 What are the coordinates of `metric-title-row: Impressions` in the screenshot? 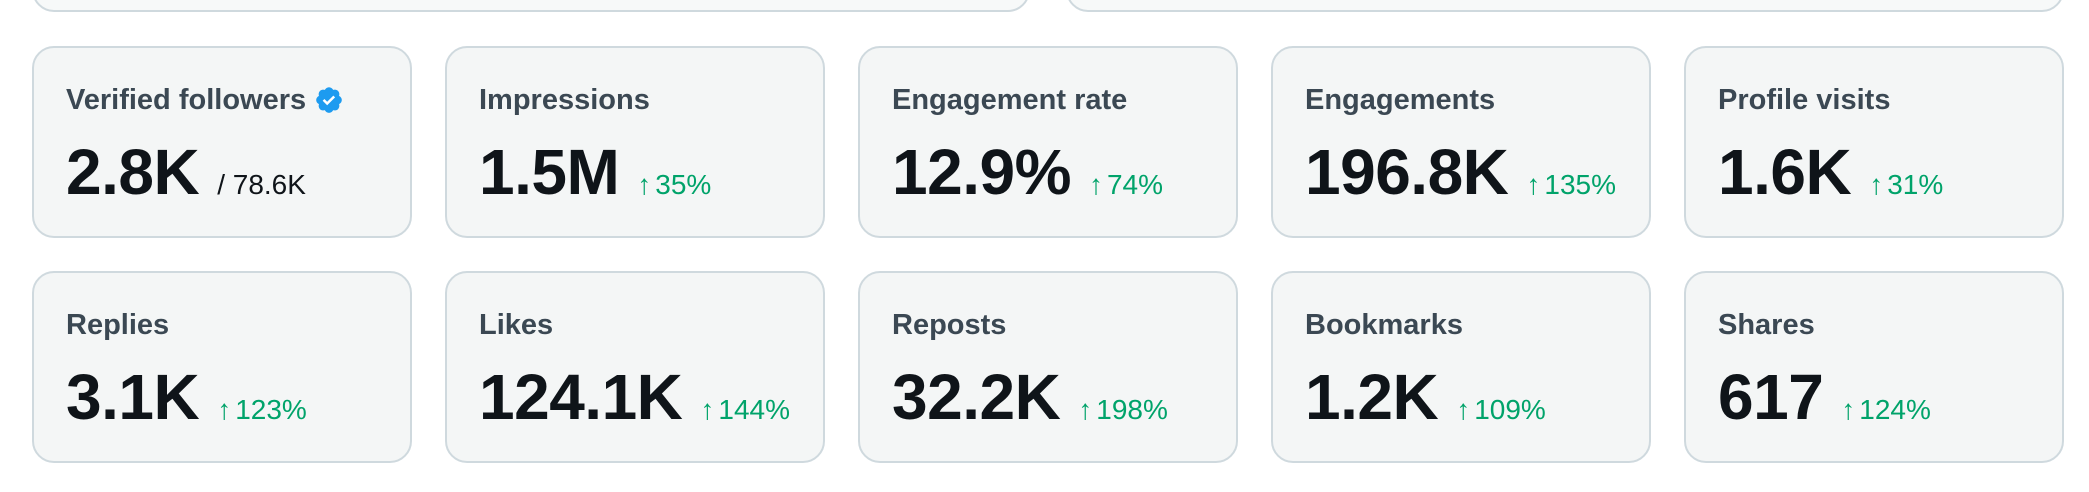 It's located at (651, 100).